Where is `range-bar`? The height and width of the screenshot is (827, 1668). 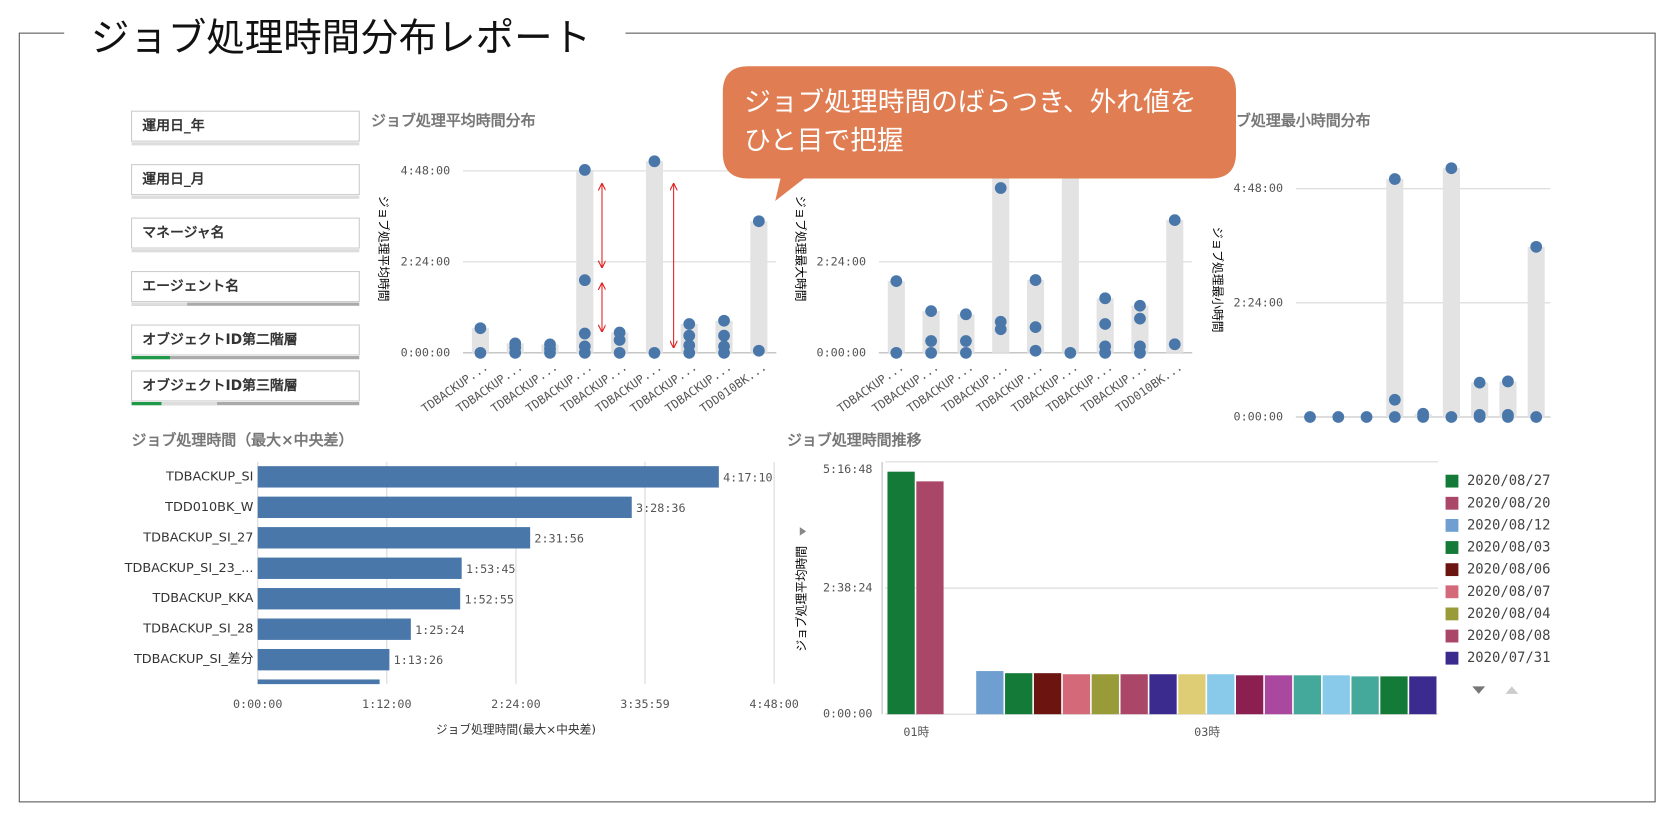
range-bar is located at coordinates (1536, 331).